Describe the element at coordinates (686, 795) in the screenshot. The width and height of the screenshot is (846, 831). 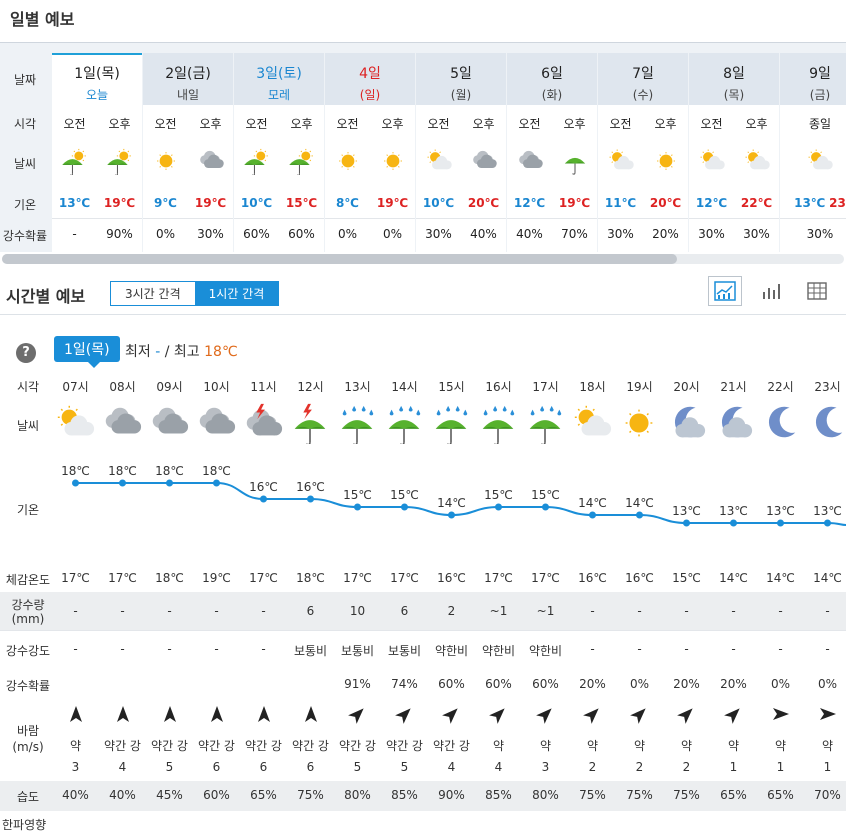
I see `humidity-value: 75%` at that location.